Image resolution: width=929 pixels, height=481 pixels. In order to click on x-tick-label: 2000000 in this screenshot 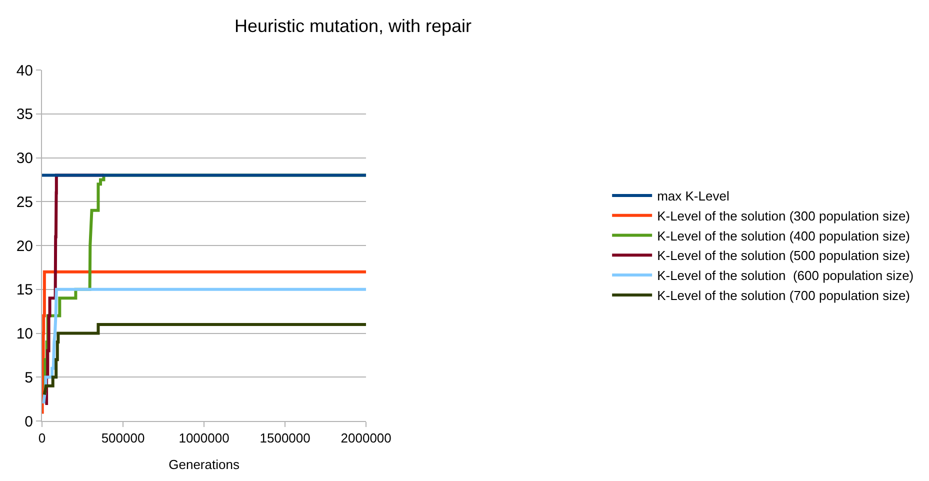, I will do `click(366, 438)`.